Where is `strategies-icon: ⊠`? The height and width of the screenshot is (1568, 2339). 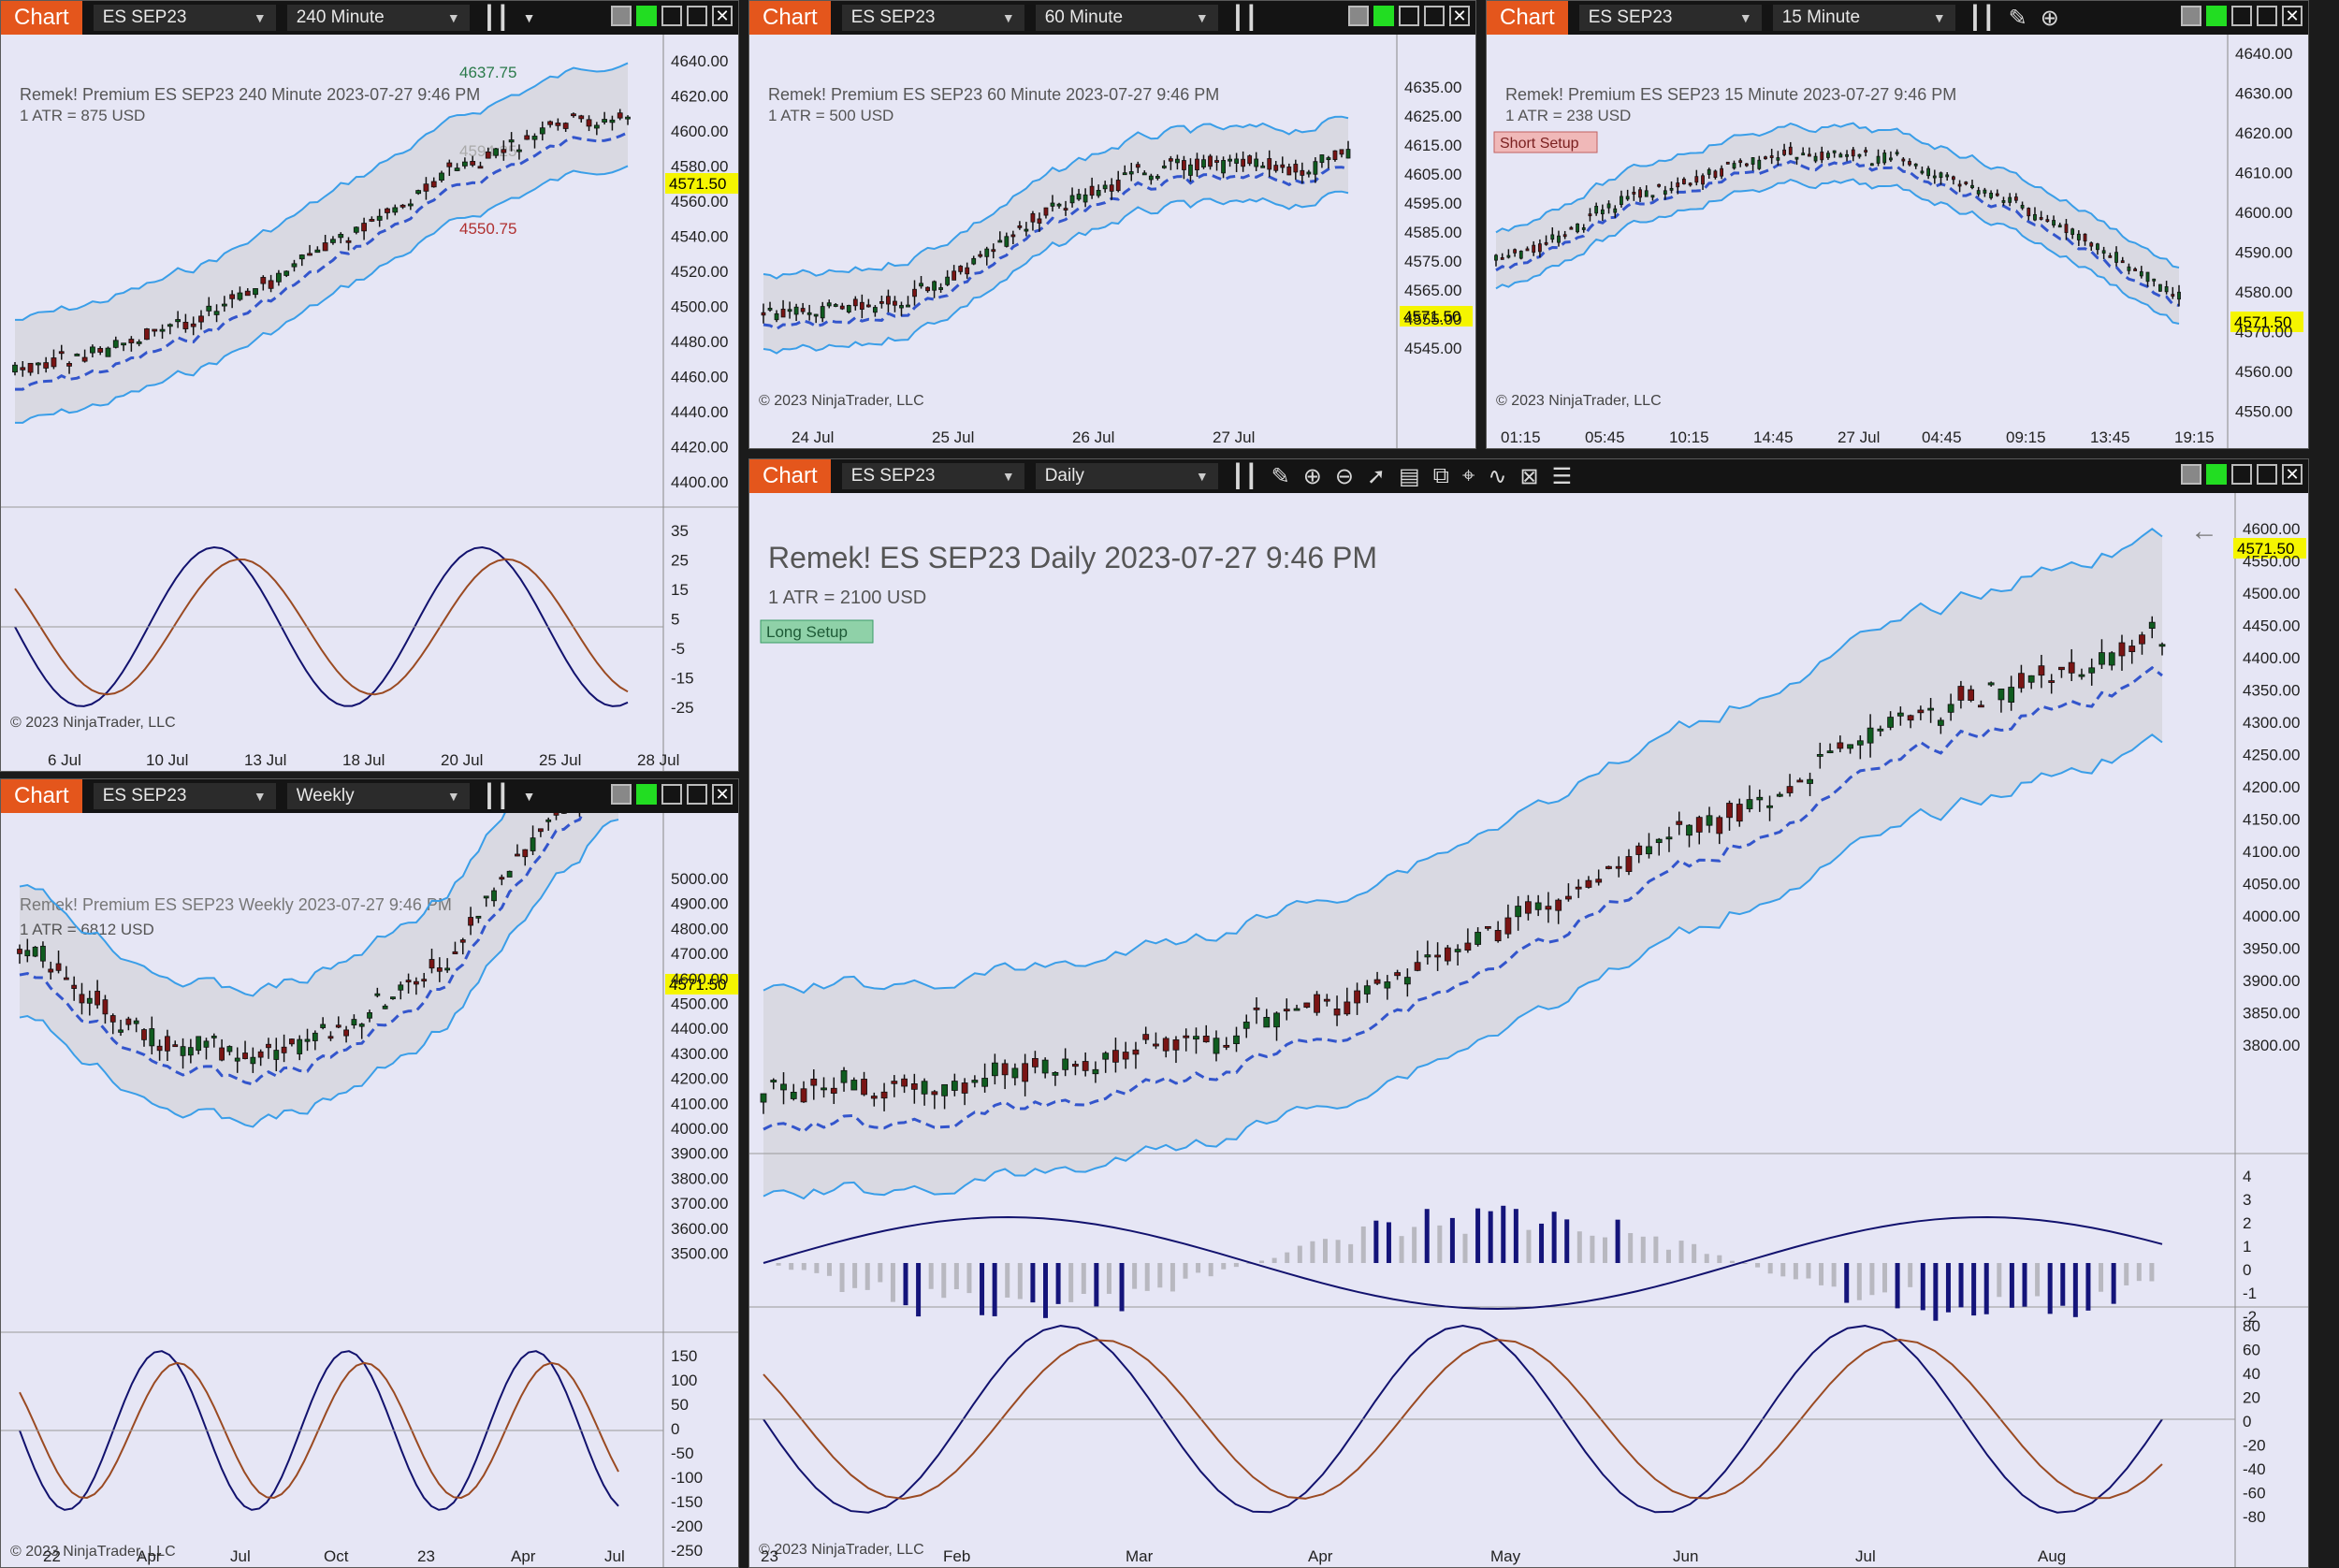
strategies-icon: ⊠ is located at coordinates (1529, 476).